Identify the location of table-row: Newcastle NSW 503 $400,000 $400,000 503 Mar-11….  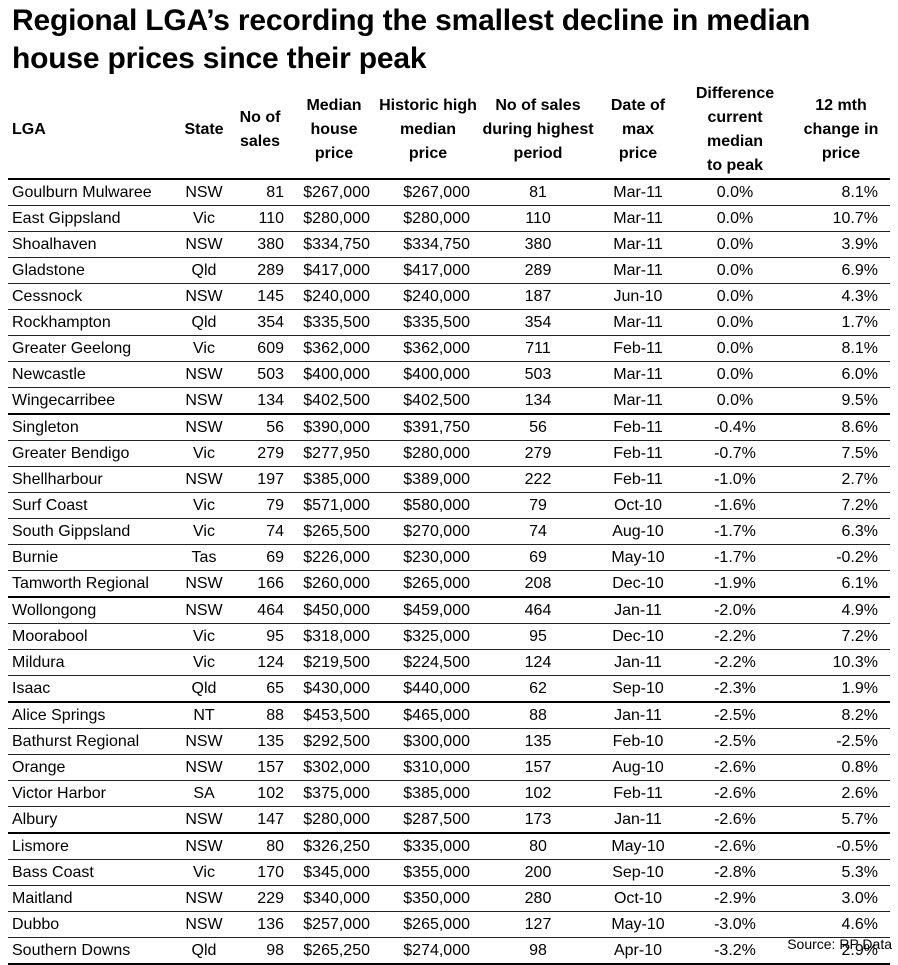
(449, 374).